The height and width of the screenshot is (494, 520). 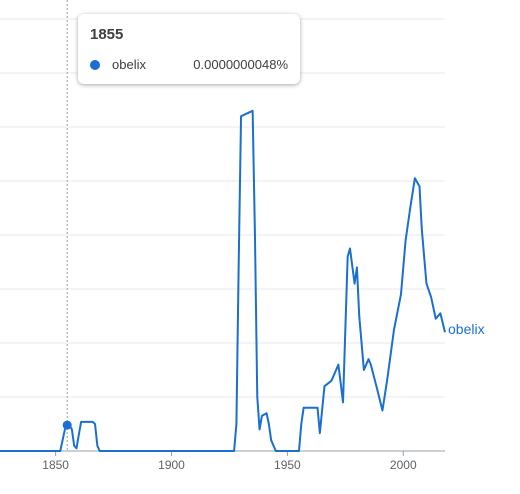 I want to click on x-tick-label: 2000, so click(x=403, y=465).